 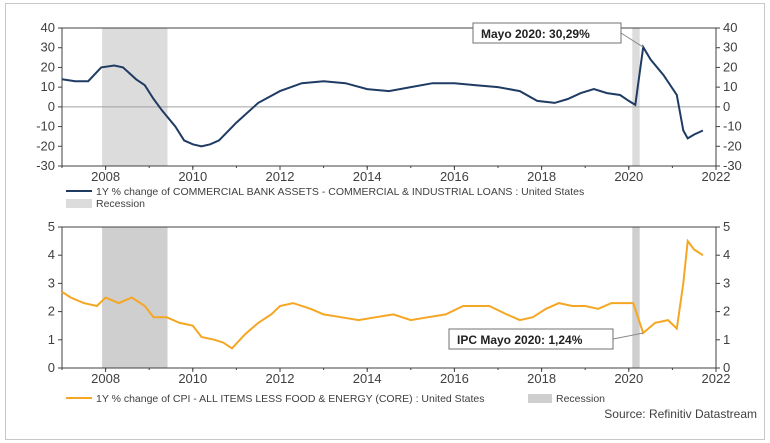 What do you see at coordinates (726, 339) in the screenshot?
I see `y-tick-label-right: 1` at bounding box center [726, 339].